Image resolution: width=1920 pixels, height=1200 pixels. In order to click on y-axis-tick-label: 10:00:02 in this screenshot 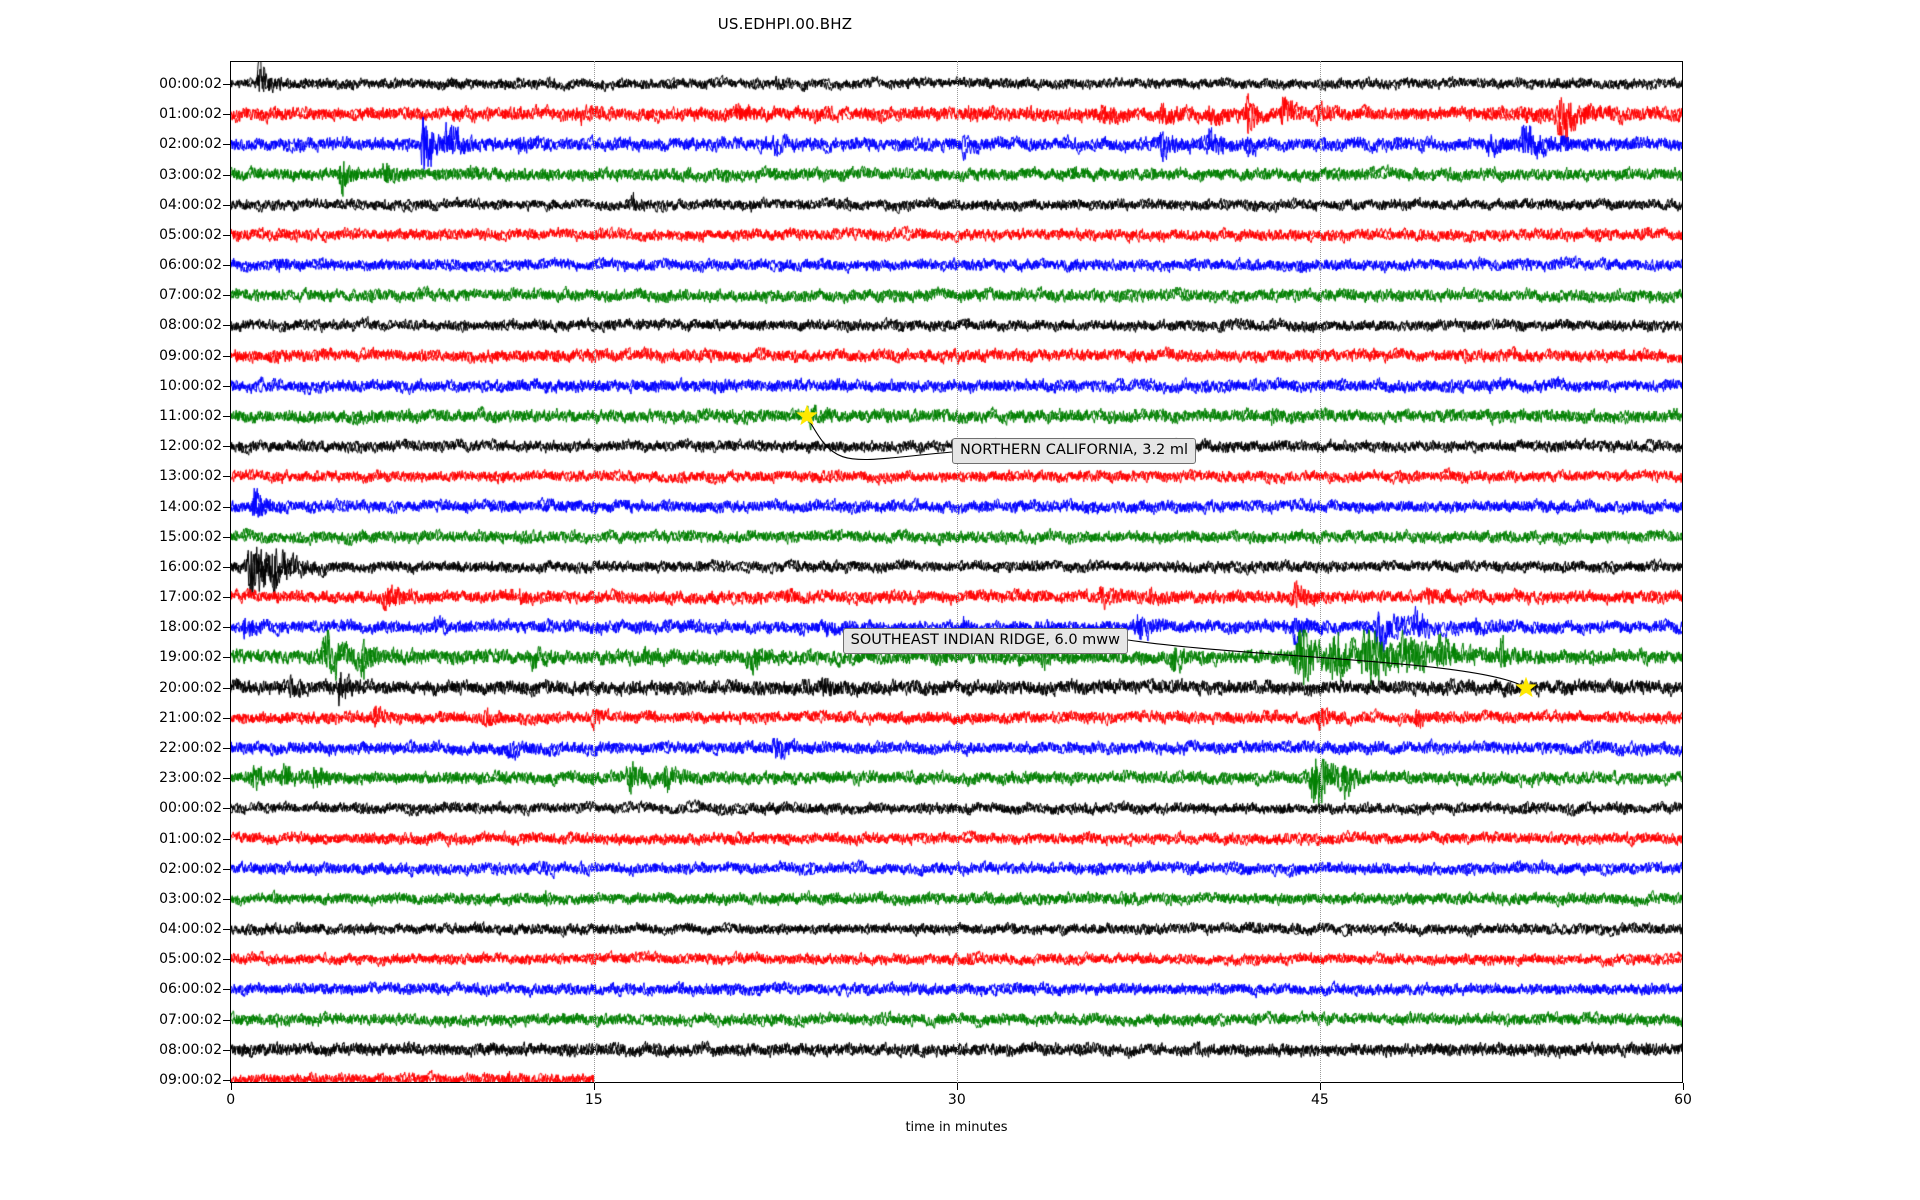, I will do `click(190, 385)`.